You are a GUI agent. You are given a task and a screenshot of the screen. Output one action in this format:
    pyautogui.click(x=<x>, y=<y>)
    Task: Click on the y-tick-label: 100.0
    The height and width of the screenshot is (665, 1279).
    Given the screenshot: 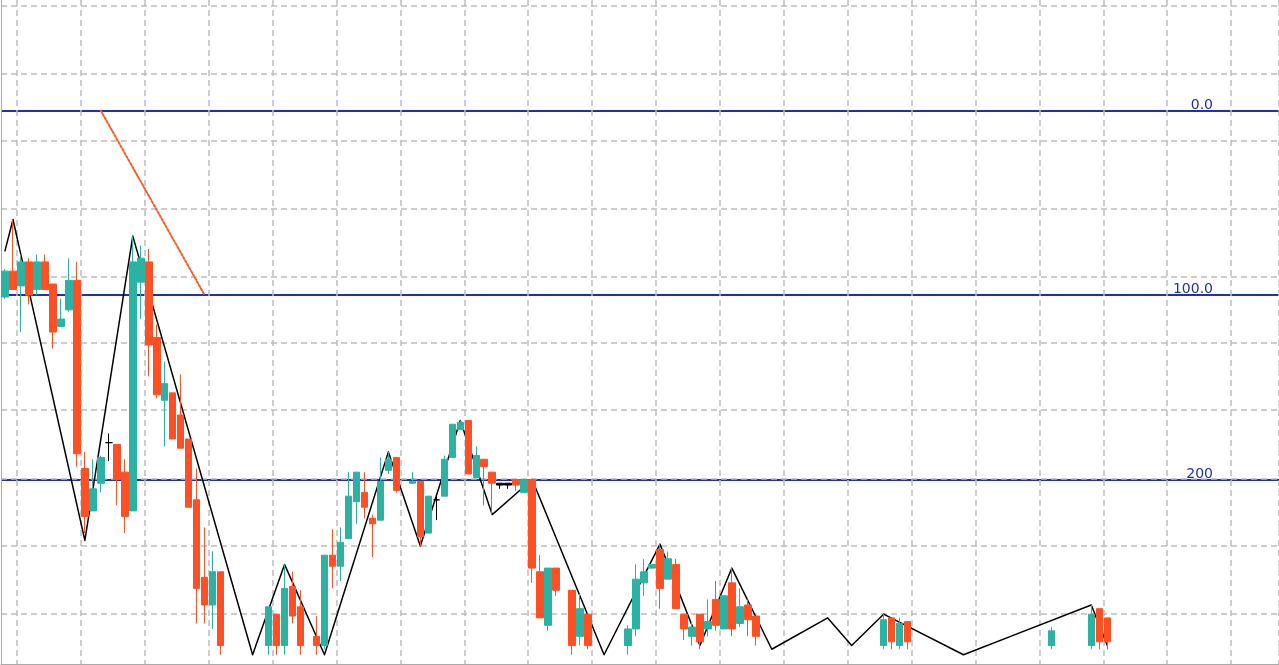 What is the action you would take?
    pyautogui.click(x=1192, y=288)
    